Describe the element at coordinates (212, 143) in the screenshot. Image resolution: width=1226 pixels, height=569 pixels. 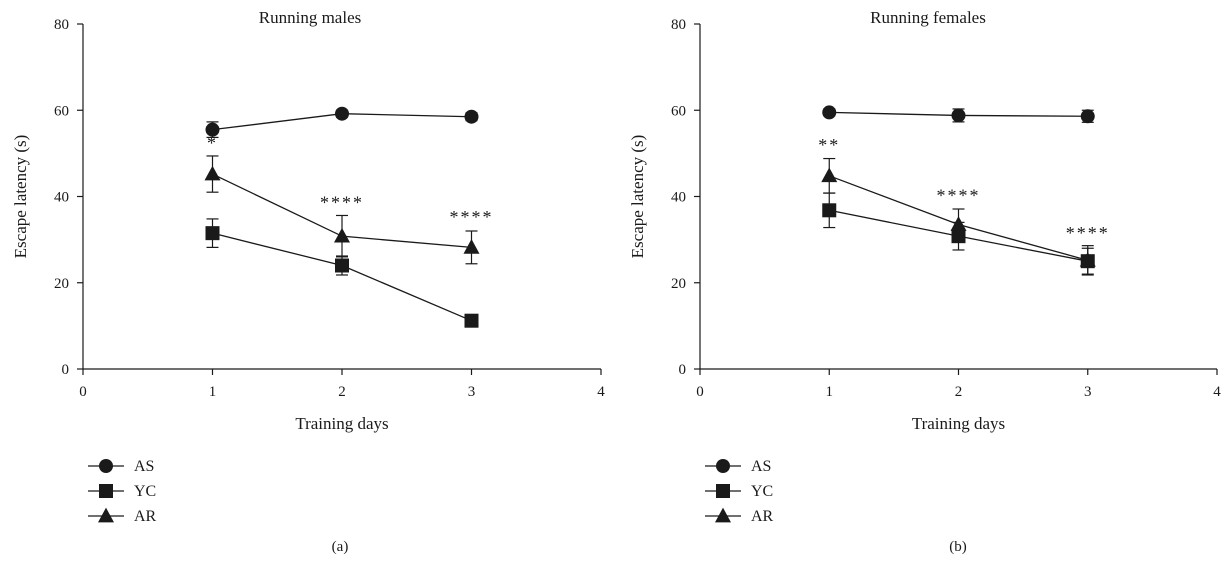
I see `significance-label: *` at that location.